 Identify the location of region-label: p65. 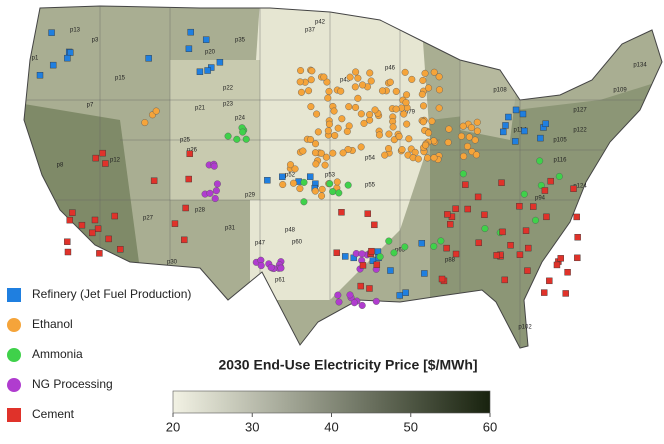
(400, 251).